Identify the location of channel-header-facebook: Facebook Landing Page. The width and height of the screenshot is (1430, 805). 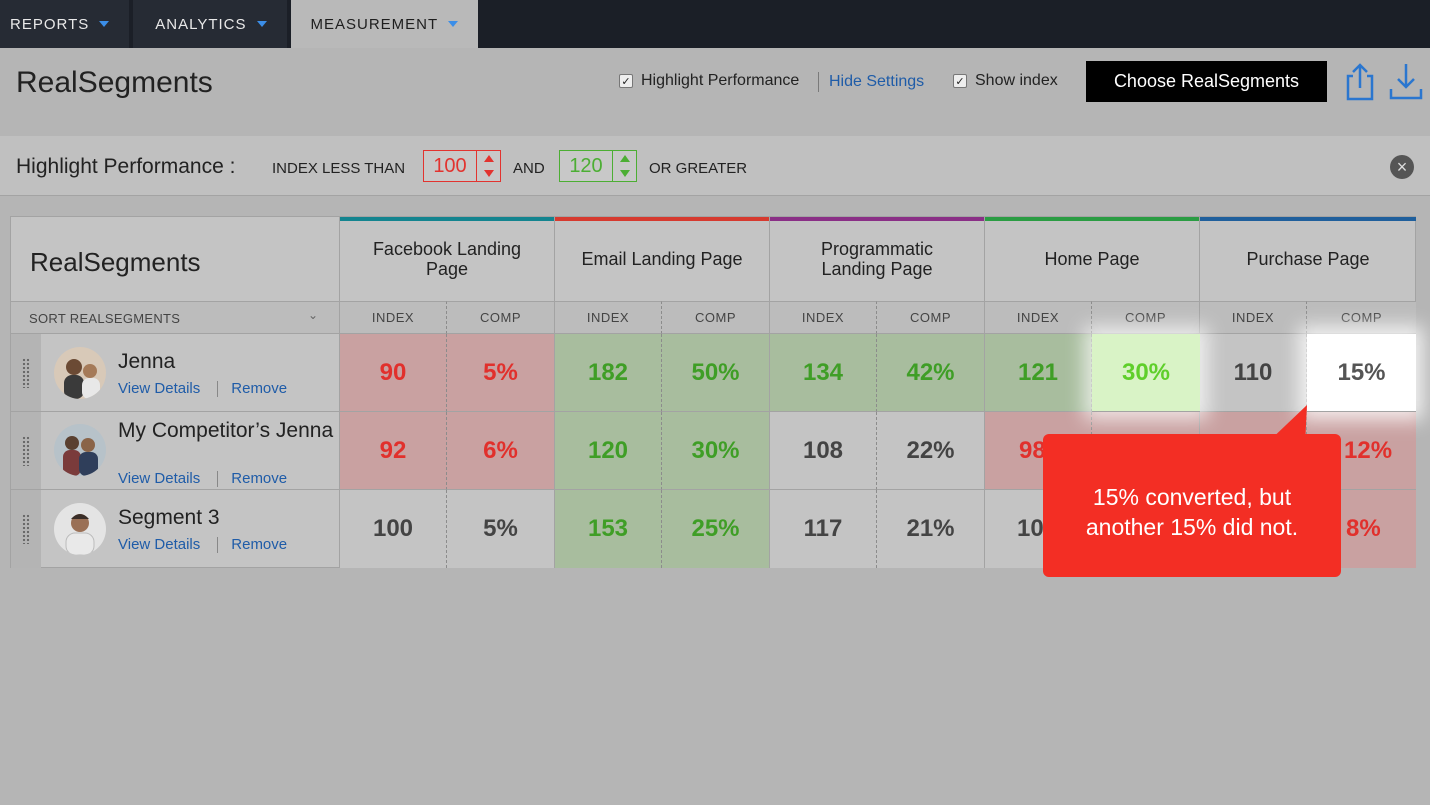
(447, 259).